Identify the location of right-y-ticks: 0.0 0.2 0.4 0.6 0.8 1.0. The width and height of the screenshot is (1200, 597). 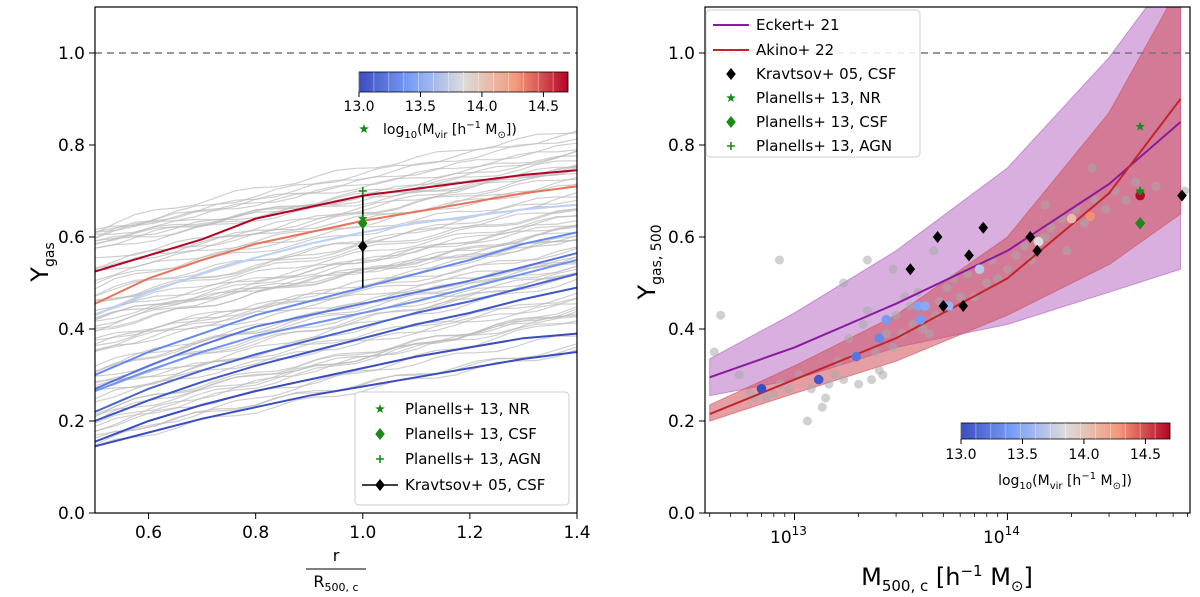
(686, 284).